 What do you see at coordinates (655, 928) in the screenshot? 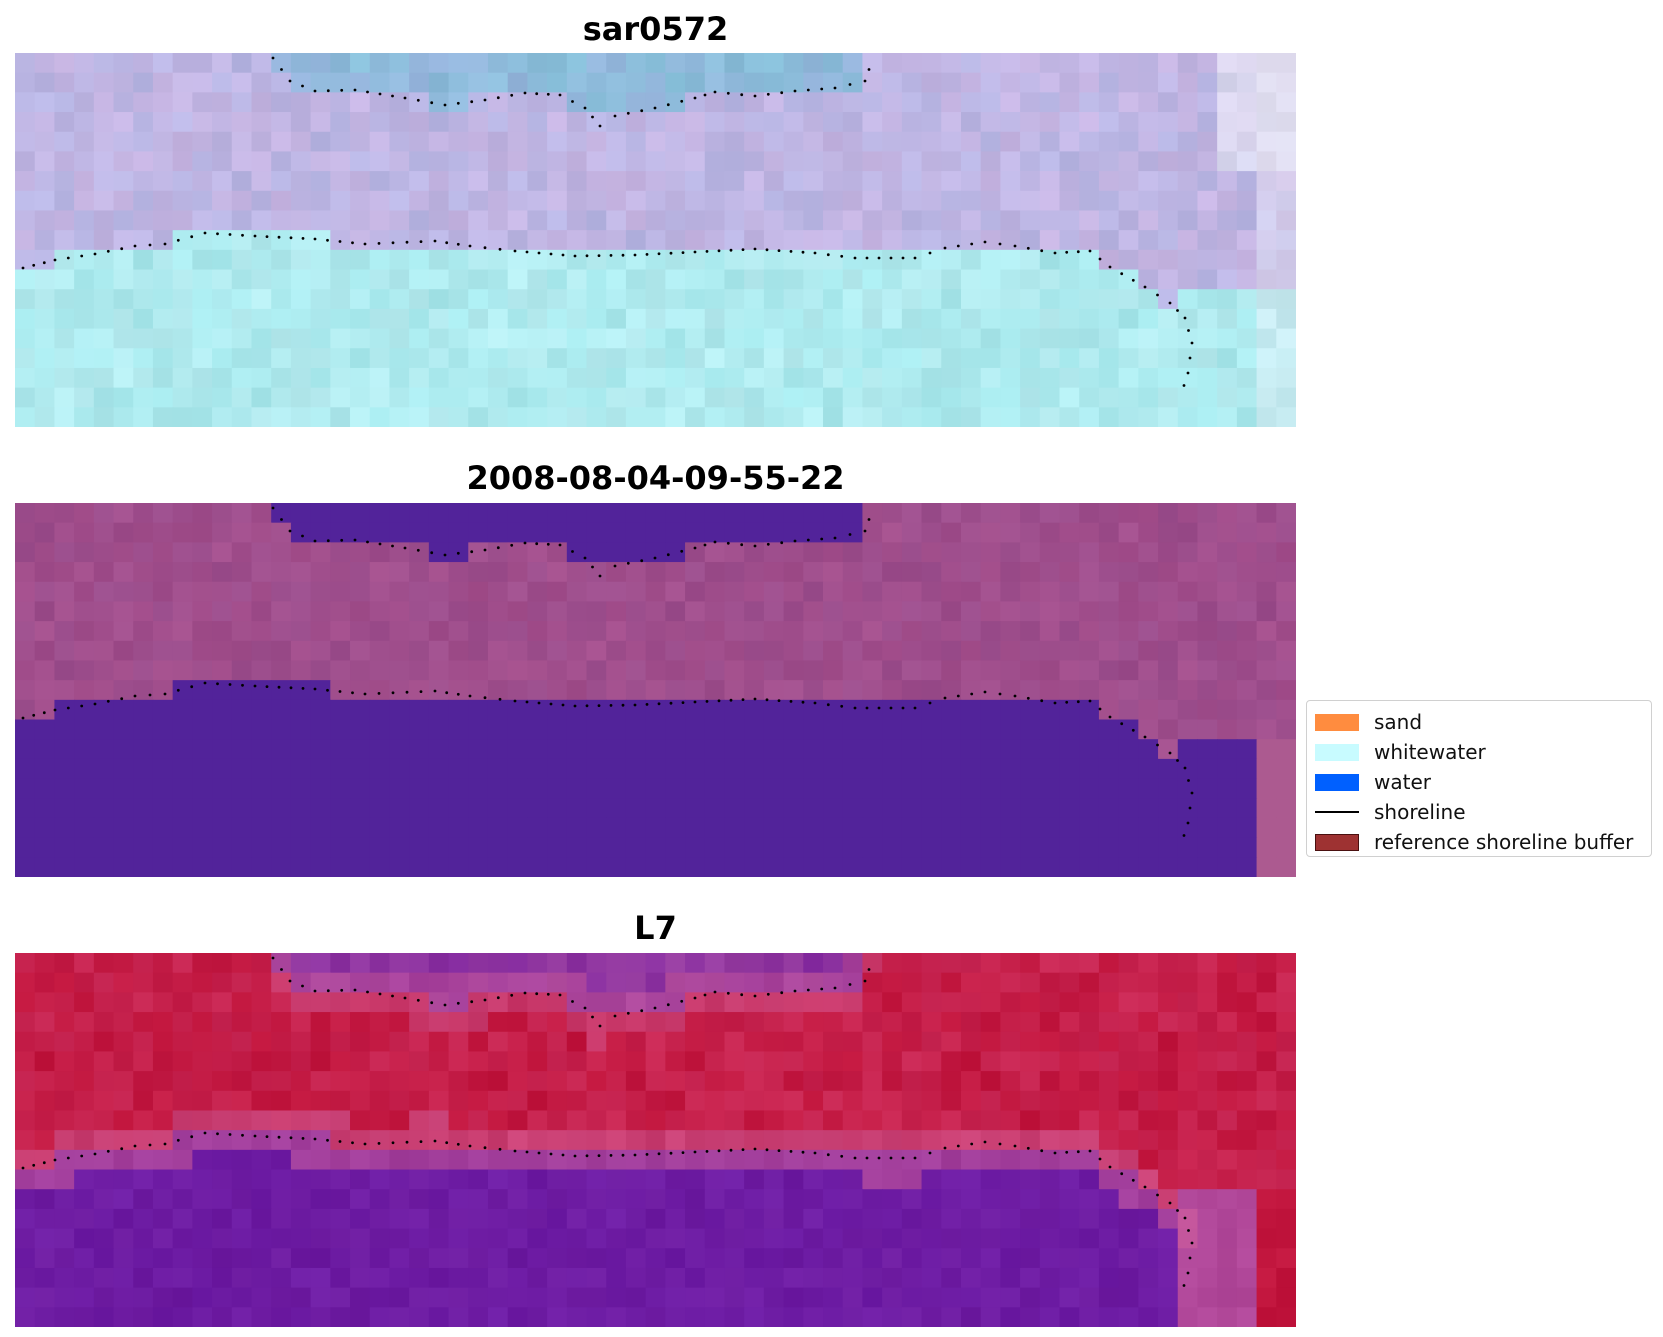
I see `panel-title-sensor: L7` at bounding box center [655, 928].